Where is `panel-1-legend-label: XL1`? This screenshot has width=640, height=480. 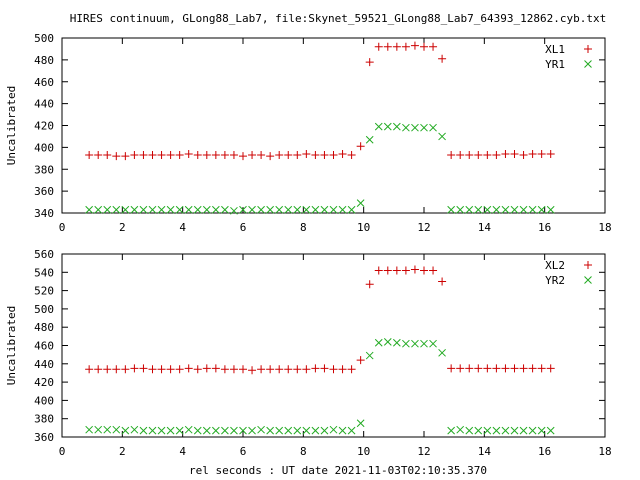
panel-1-legend-label: XL1 is located at coordinates (555, 49).